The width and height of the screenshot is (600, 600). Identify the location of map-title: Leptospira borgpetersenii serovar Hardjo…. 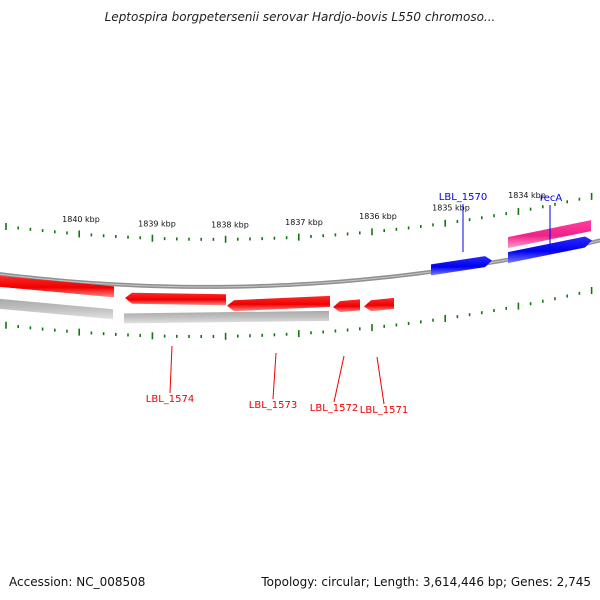
(300, 17).